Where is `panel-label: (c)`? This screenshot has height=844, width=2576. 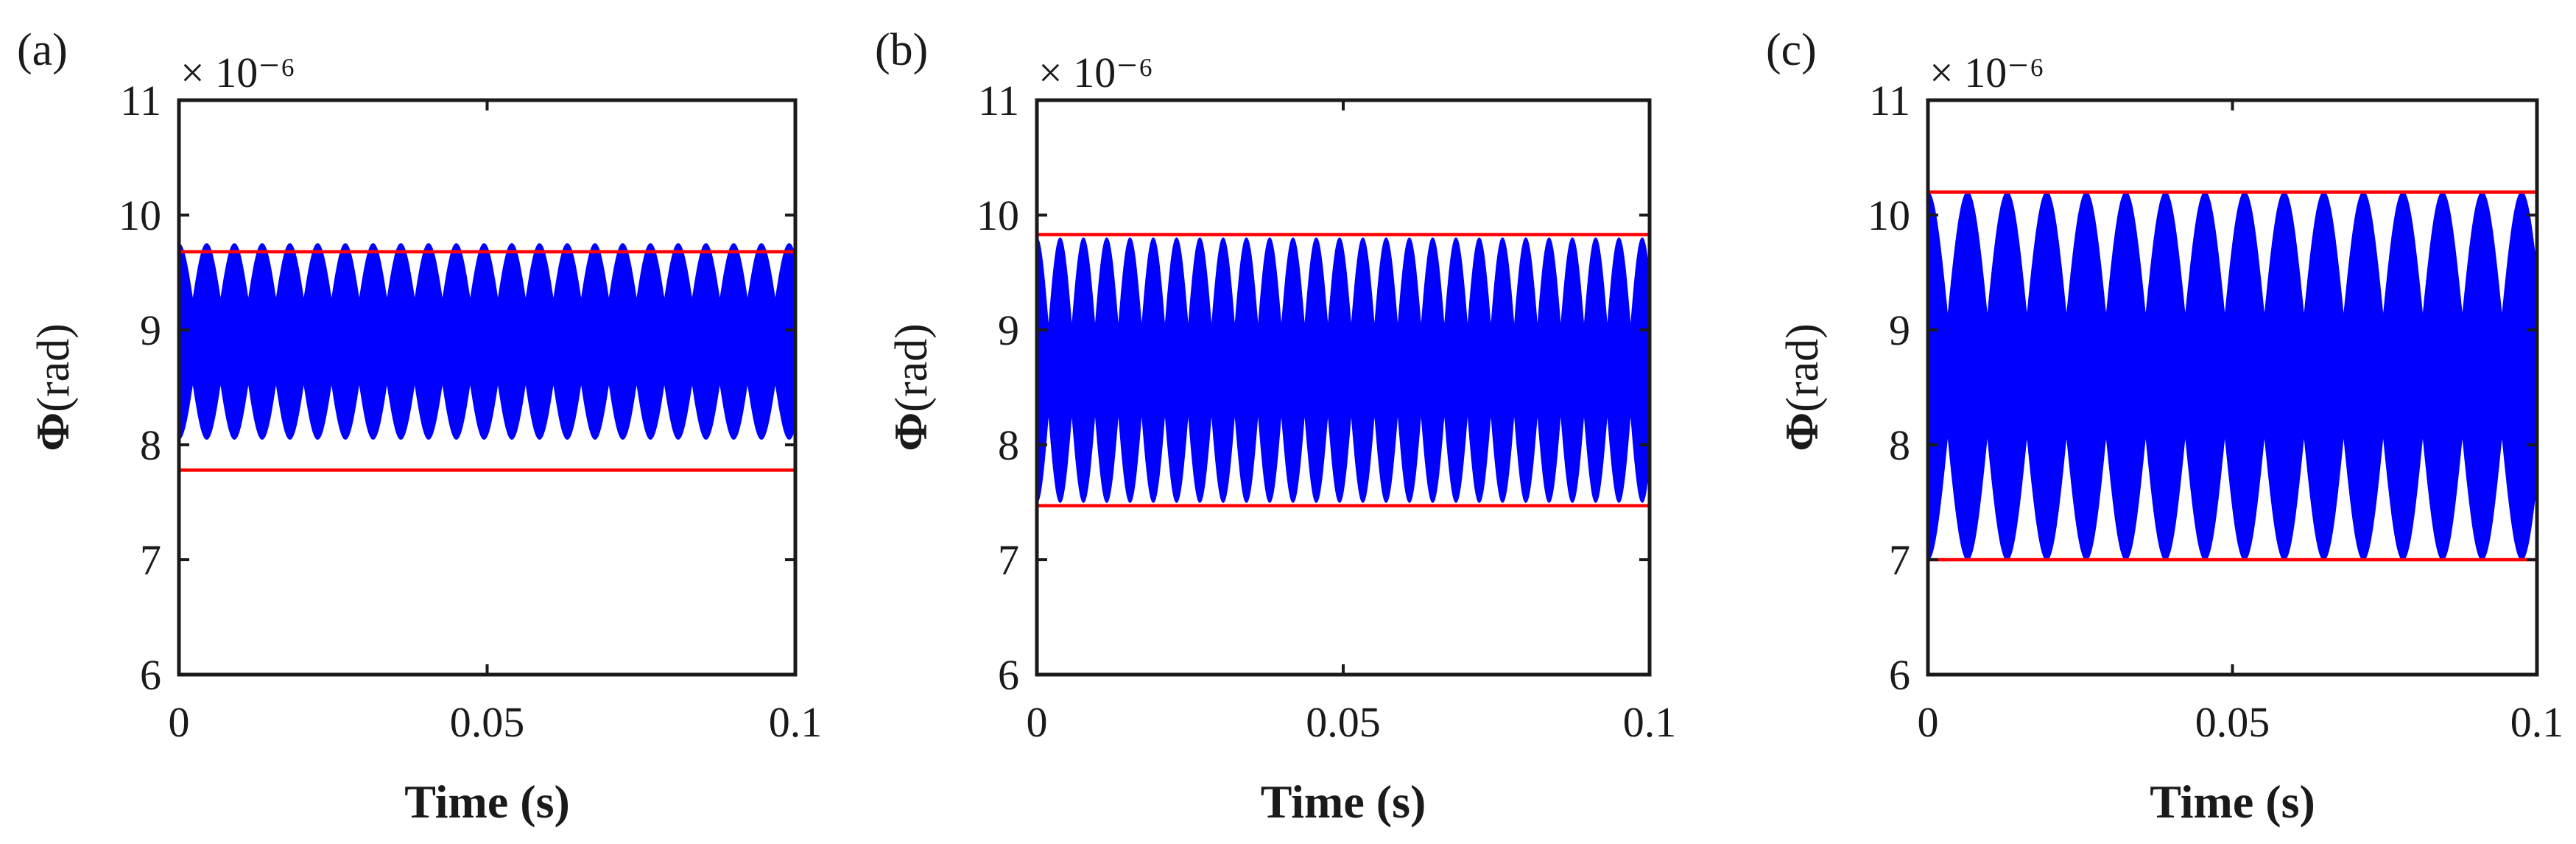
panel-label: (c) is located at coordinates (1791, 50).